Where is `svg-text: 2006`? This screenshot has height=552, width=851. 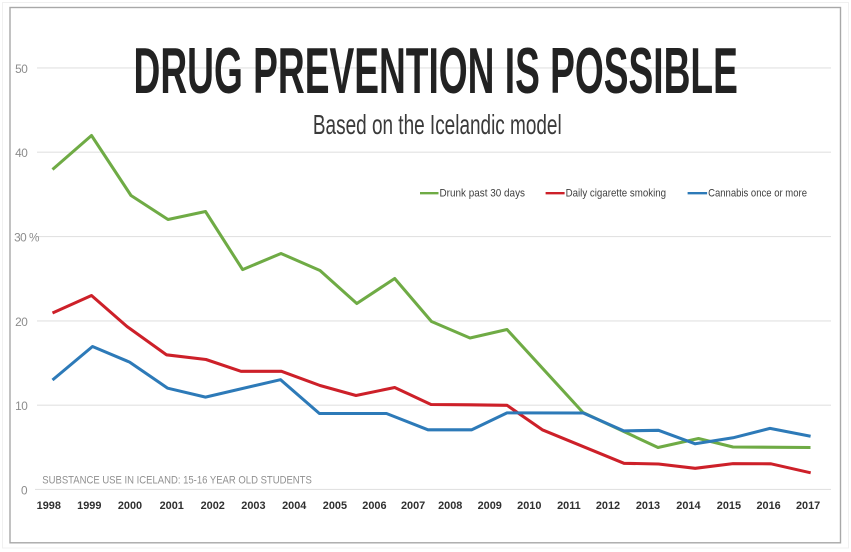
svg-text: 2006 is located at coordinates (374, 506).